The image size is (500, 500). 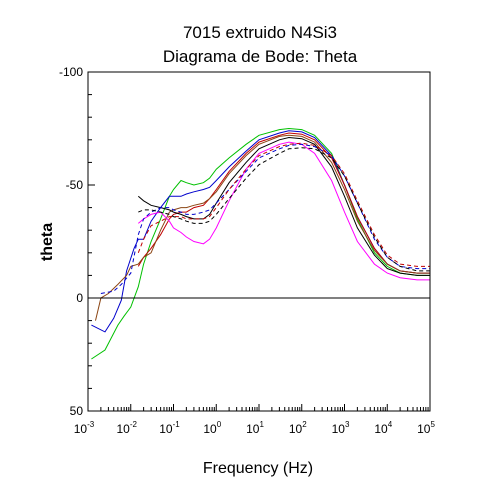 What do you see at coordinates (47, 242) in the screenshot?
I see `y-axis-label: theta` at bounding box center [47, 242].